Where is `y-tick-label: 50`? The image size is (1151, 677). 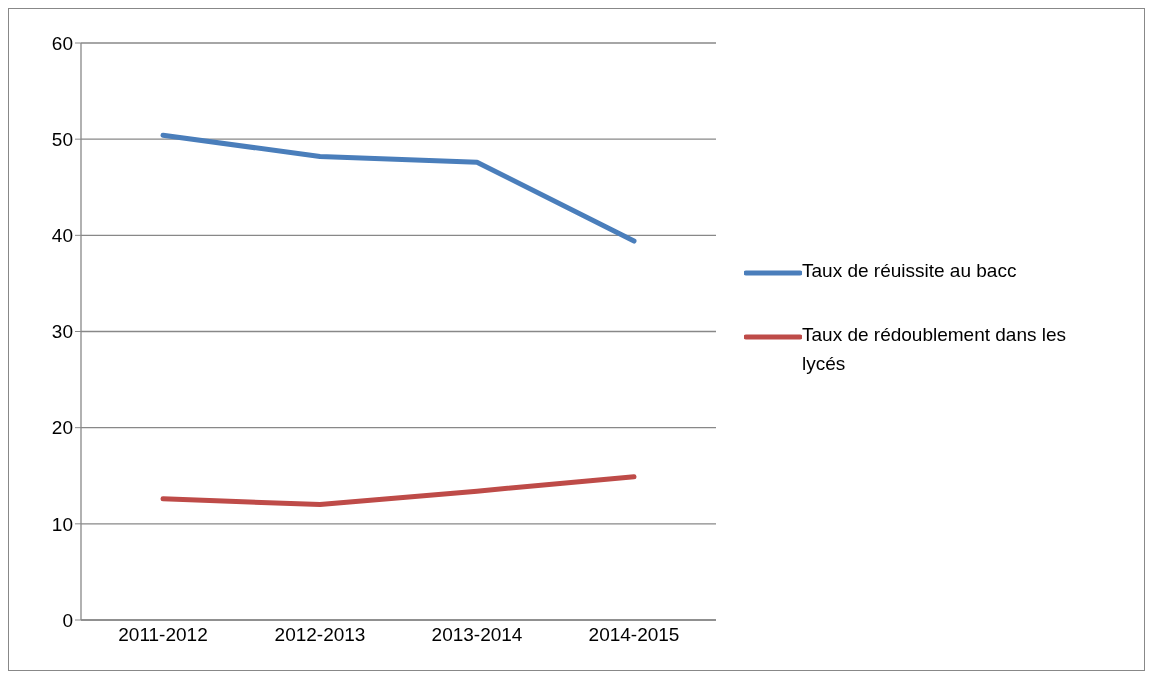
y-tick-label: 50 is located at coordinates (62, 139).